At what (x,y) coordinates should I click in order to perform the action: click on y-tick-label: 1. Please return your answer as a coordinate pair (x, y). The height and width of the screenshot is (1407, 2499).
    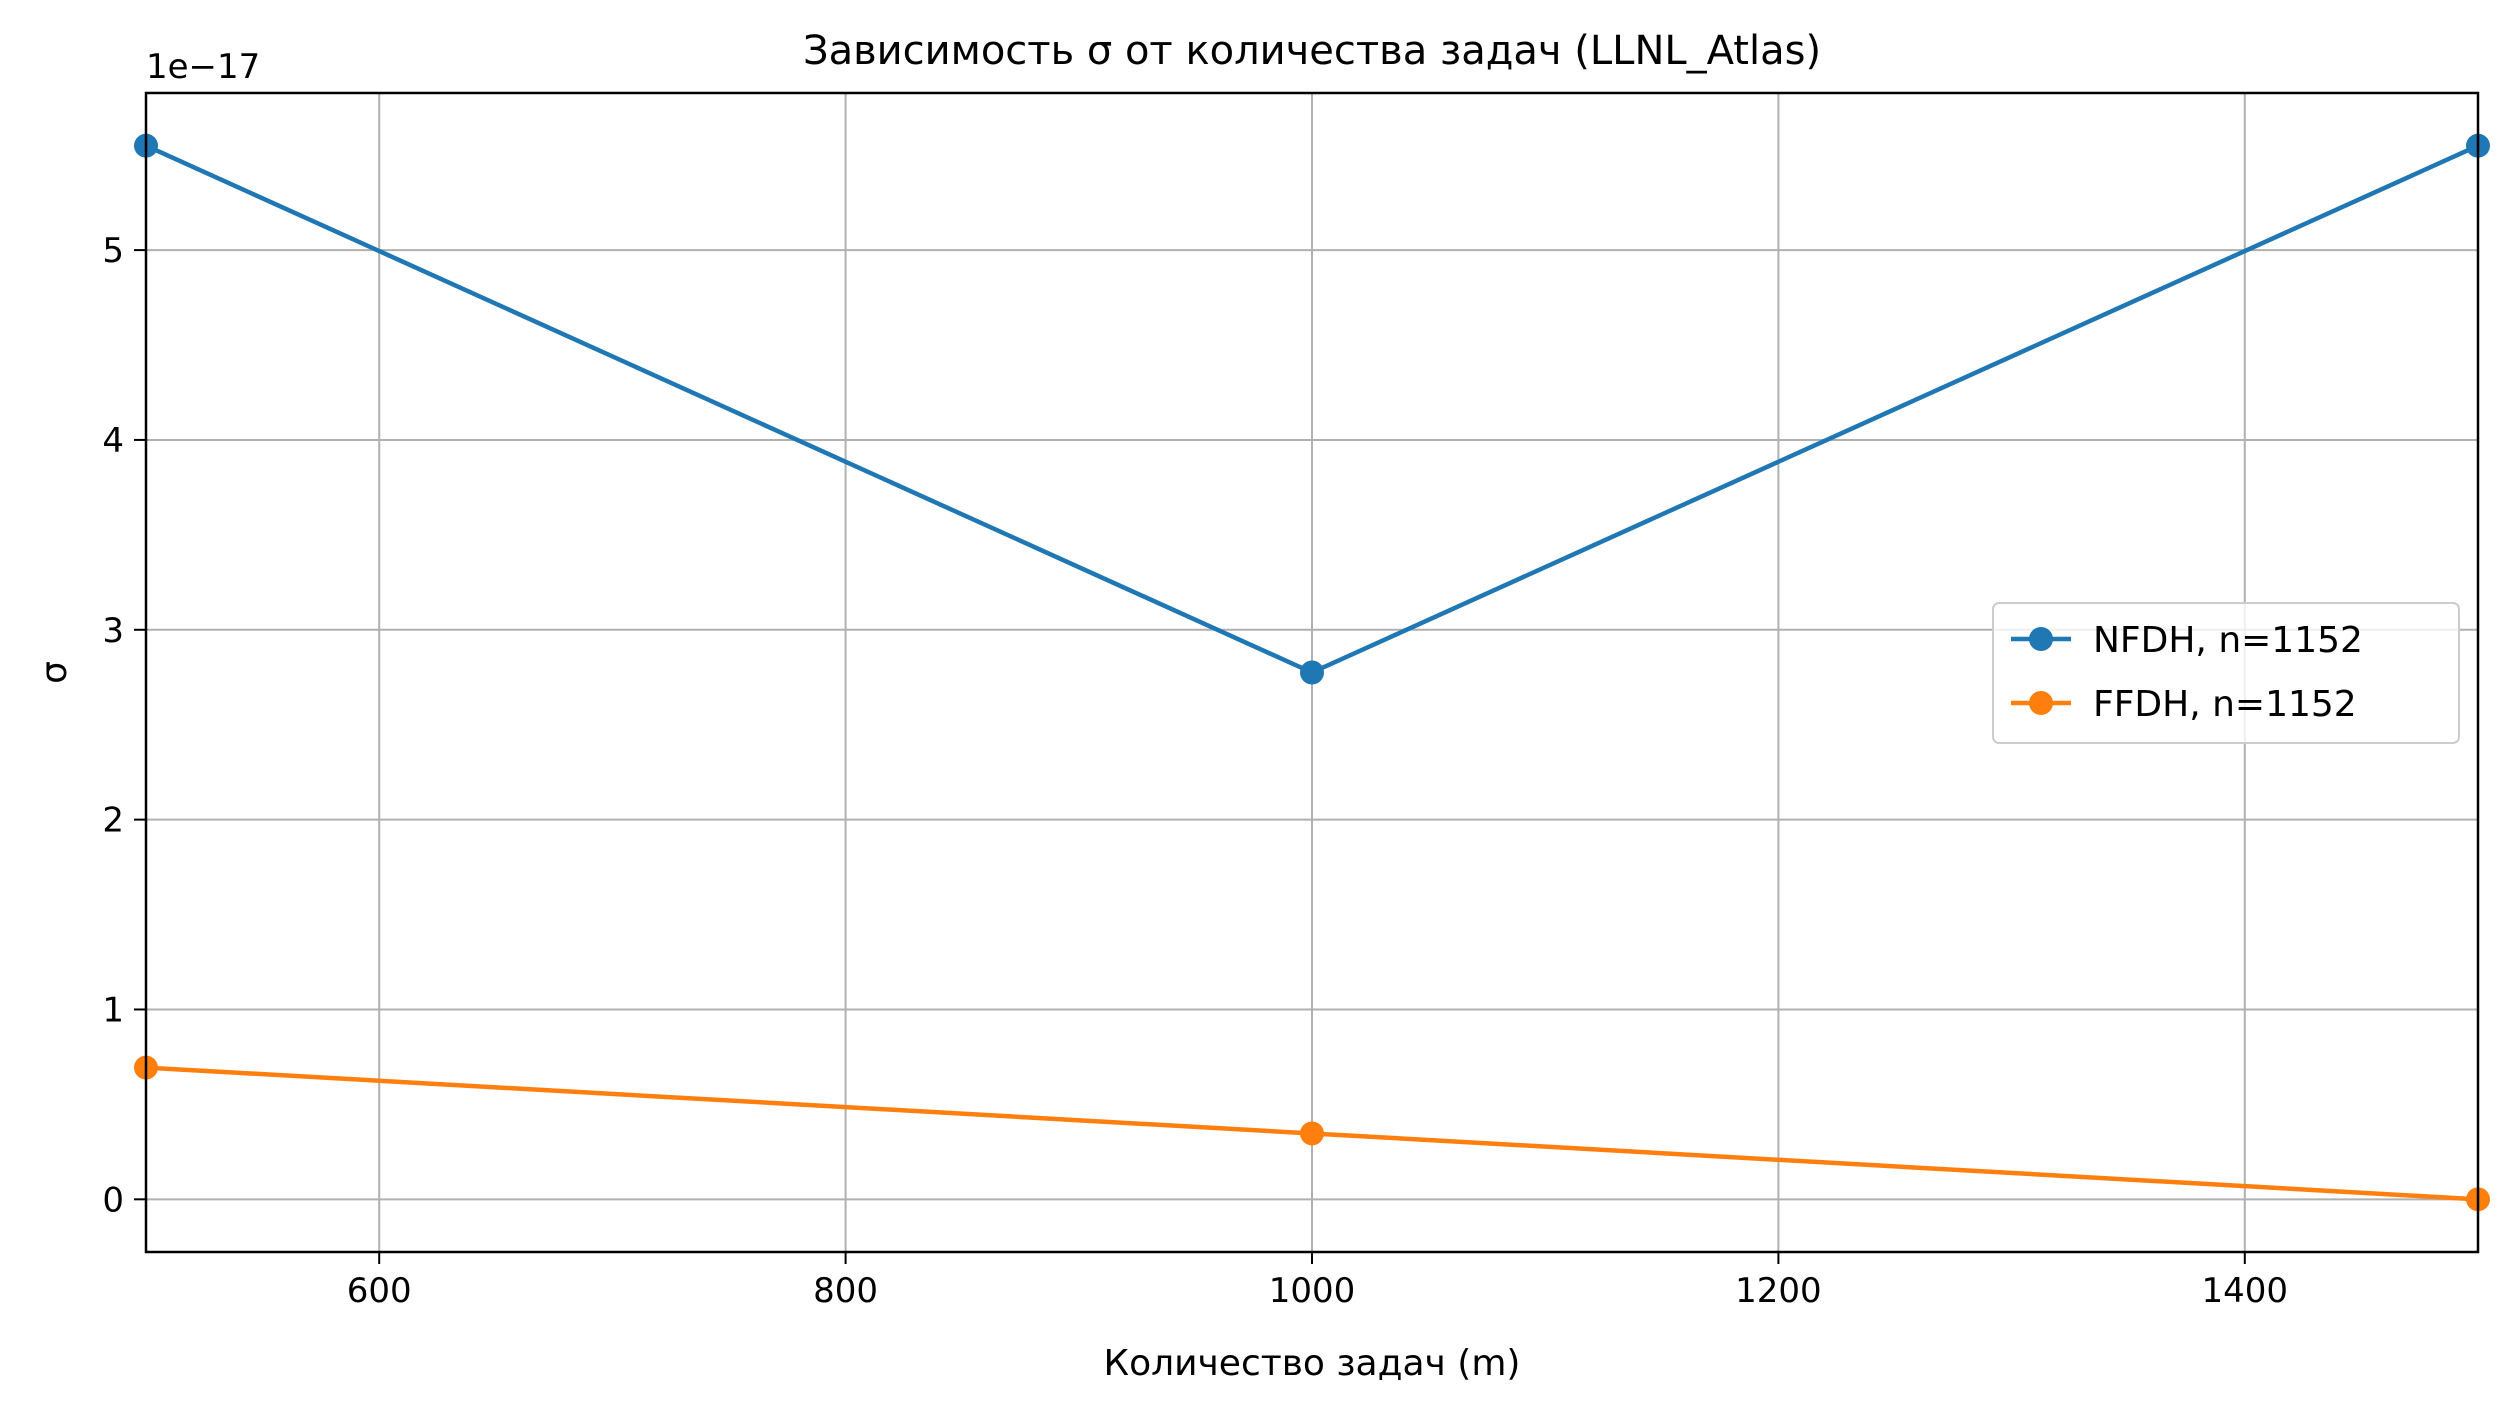
    Looking at the image, I should click on (113, 1010).